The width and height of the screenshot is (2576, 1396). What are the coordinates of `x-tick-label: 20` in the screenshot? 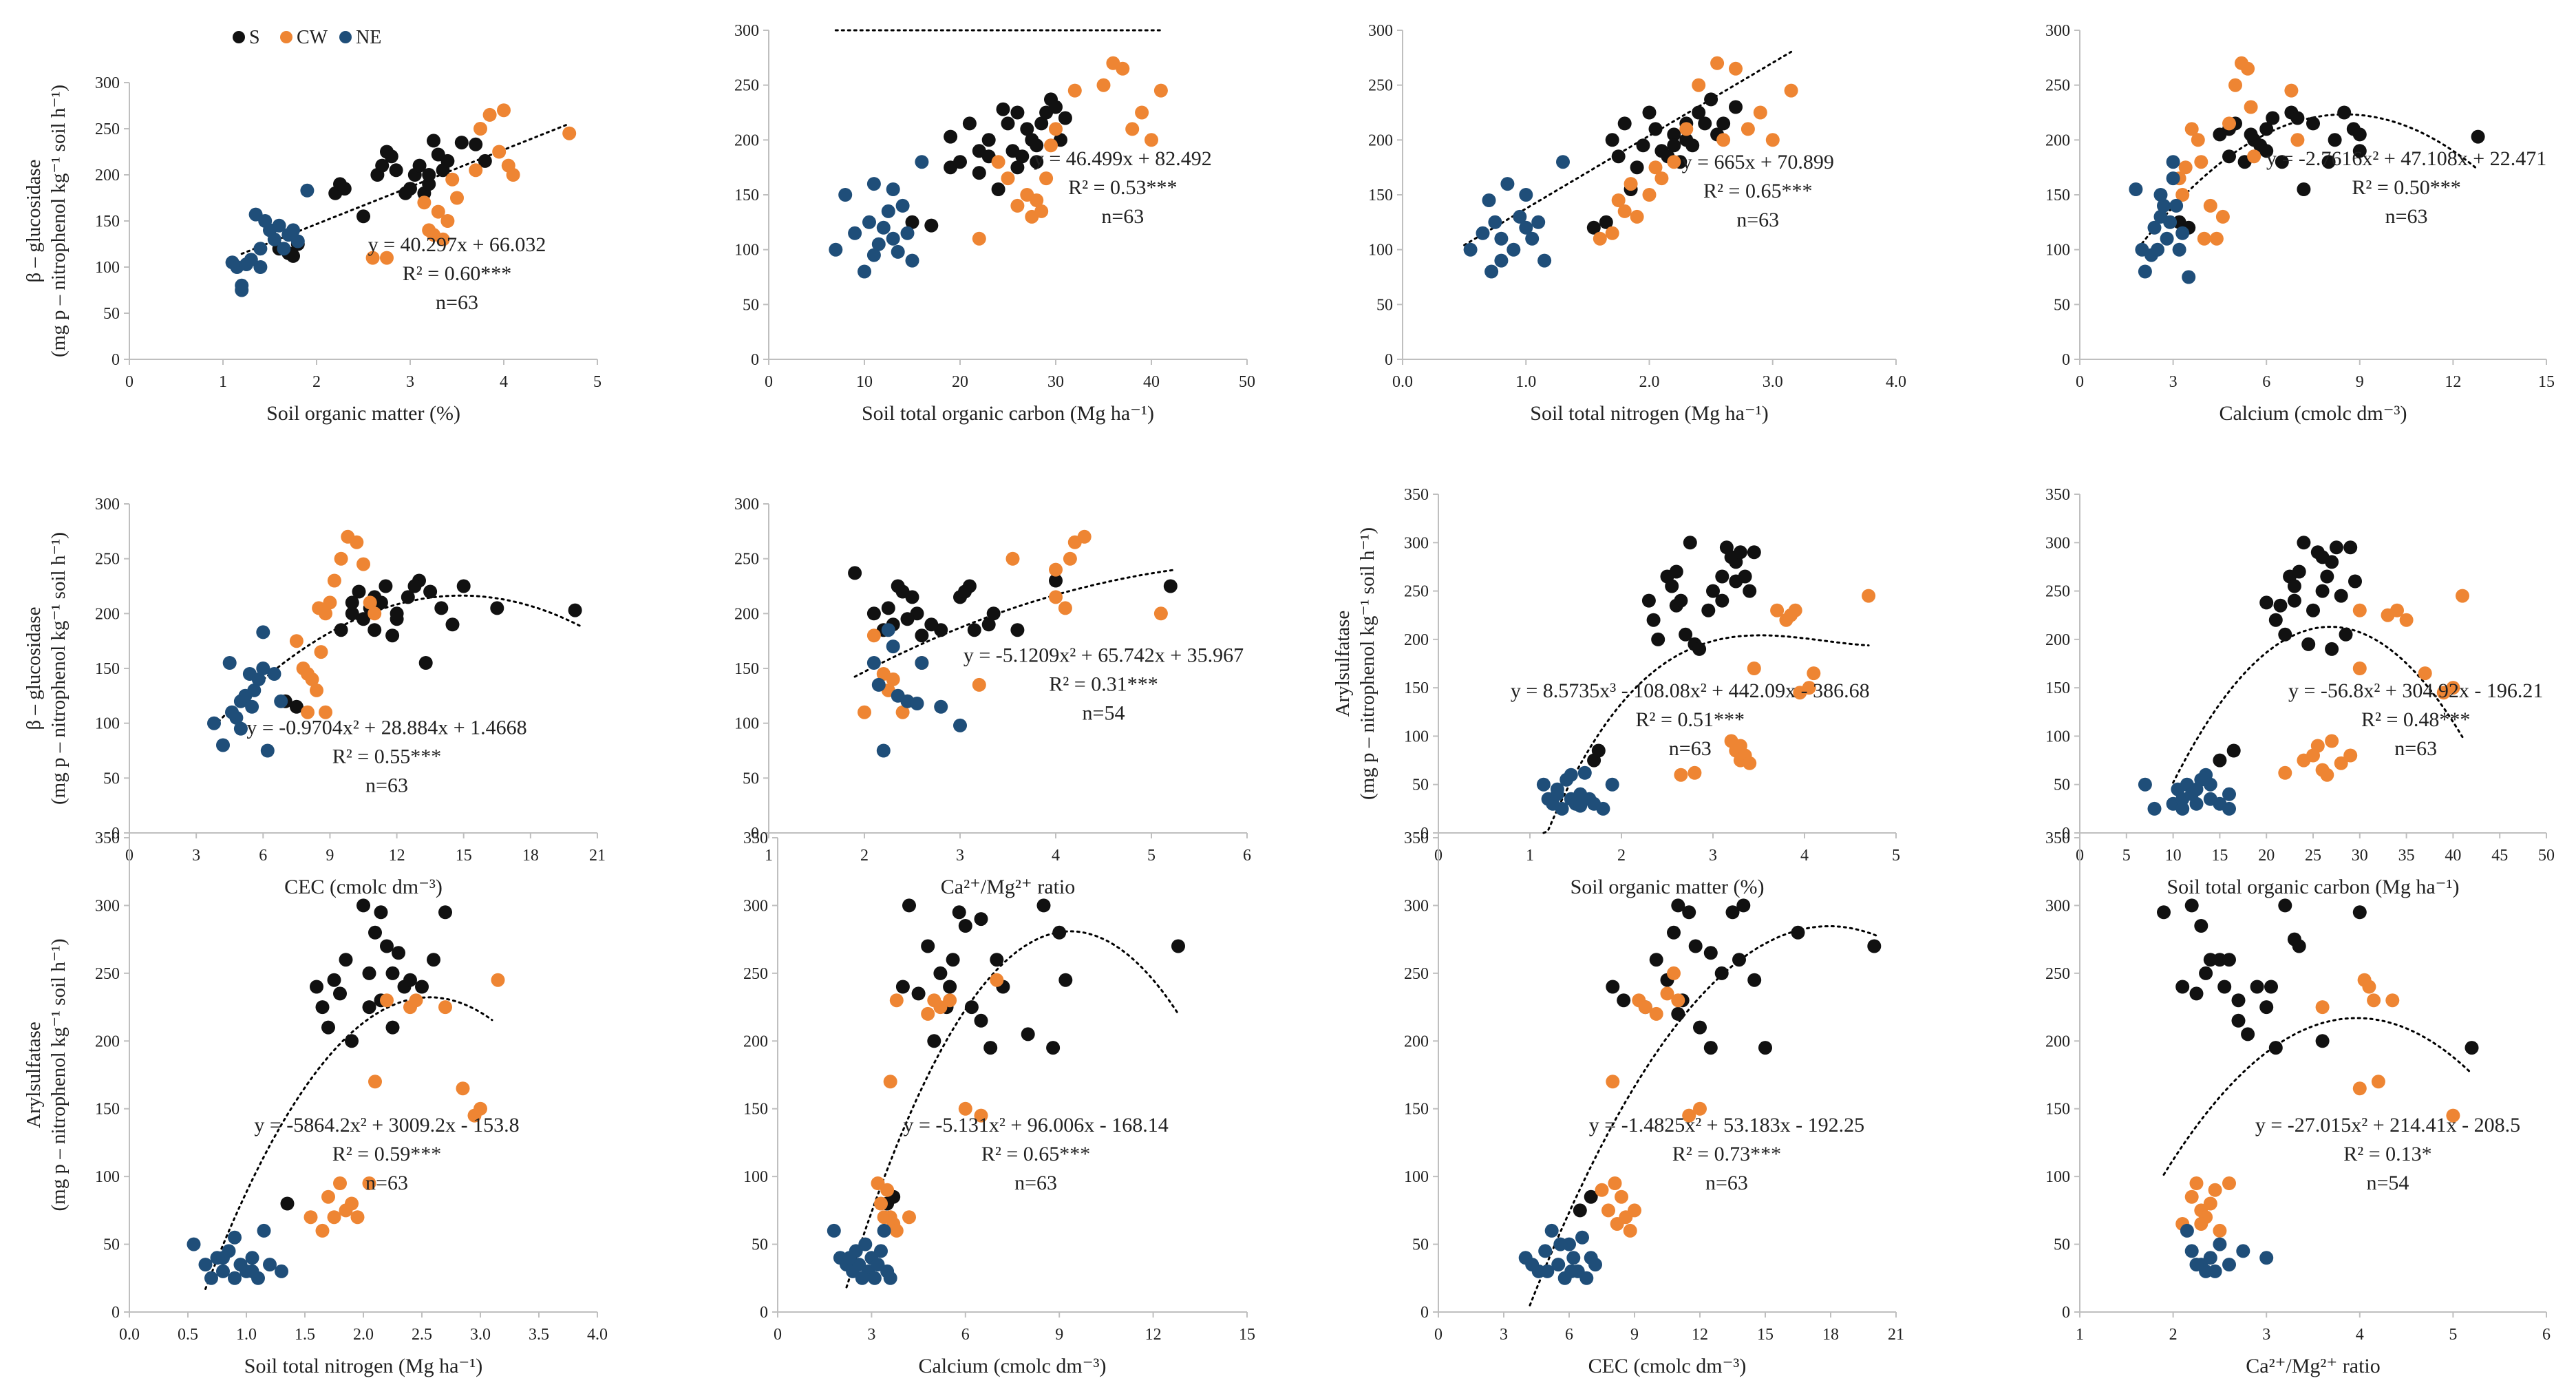 It's located at (2266, 856).